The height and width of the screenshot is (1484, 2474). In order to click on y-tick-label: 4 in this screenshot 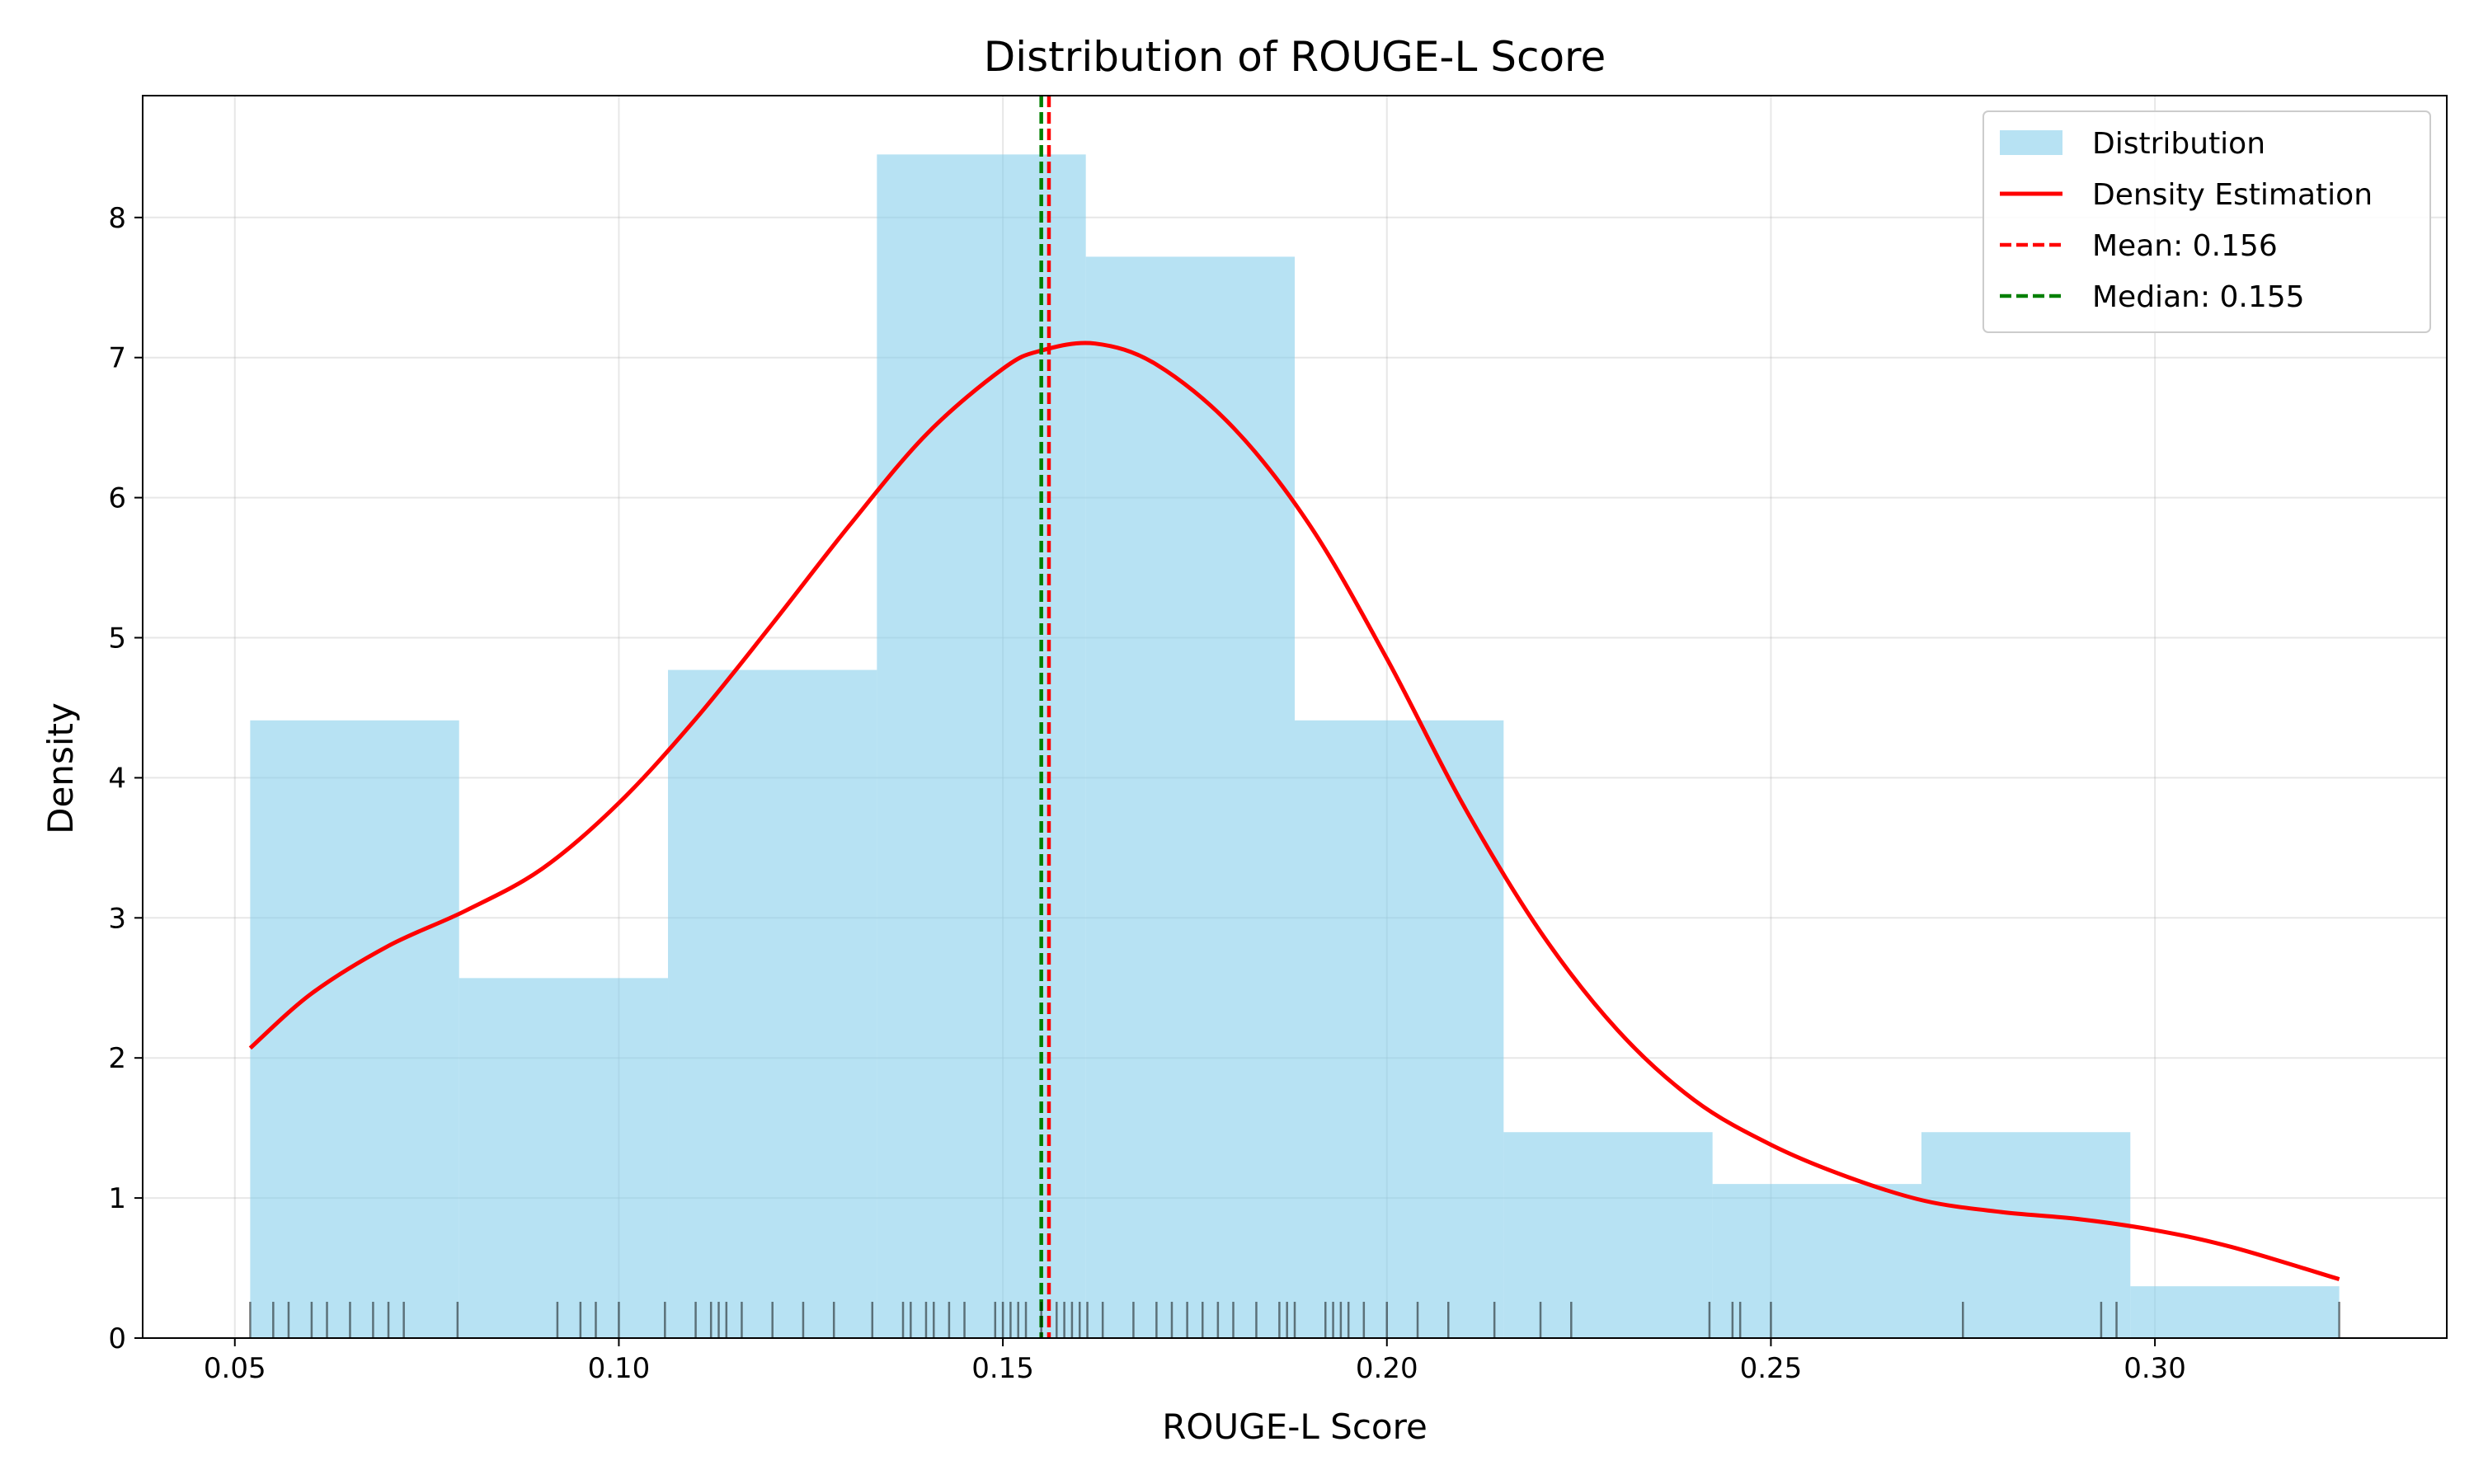, I will do `click(117, 778)`.